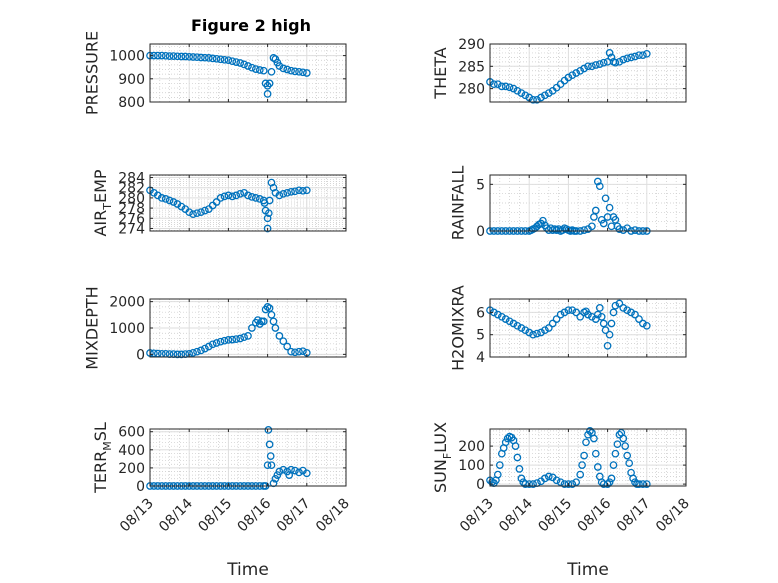 The width and height of the screenshot is (778, 583). I want to click on x-tick-label: 08/17, so click(294, 516).